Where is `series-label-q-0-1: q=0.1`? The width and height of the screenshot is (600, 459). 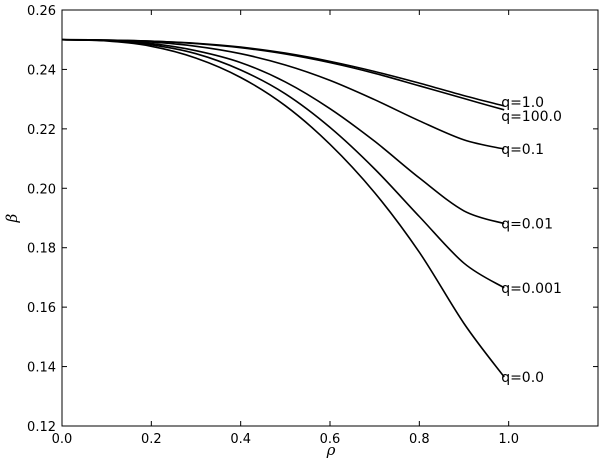 series-label-q-0-1: q=0.1 is located at coordinates (522, 150).